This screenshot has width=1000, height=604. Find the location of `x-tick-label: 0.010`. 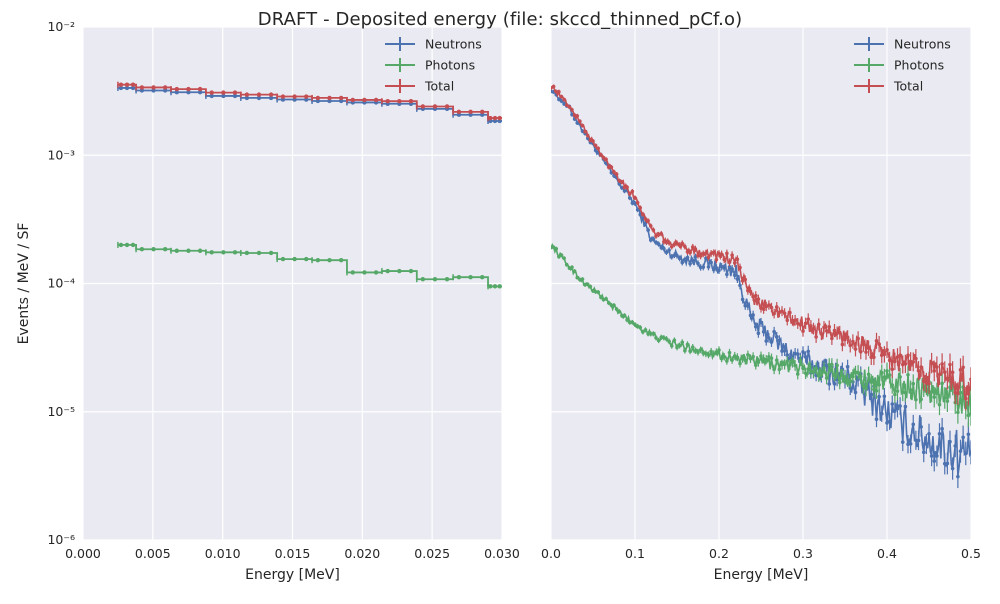

x-tick-label: 0.010 is located at coordinates (223, 553).